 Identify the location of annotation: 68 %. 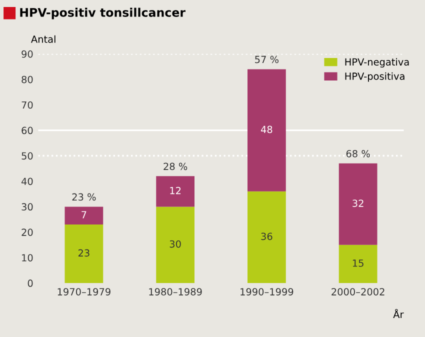
(358, 154).